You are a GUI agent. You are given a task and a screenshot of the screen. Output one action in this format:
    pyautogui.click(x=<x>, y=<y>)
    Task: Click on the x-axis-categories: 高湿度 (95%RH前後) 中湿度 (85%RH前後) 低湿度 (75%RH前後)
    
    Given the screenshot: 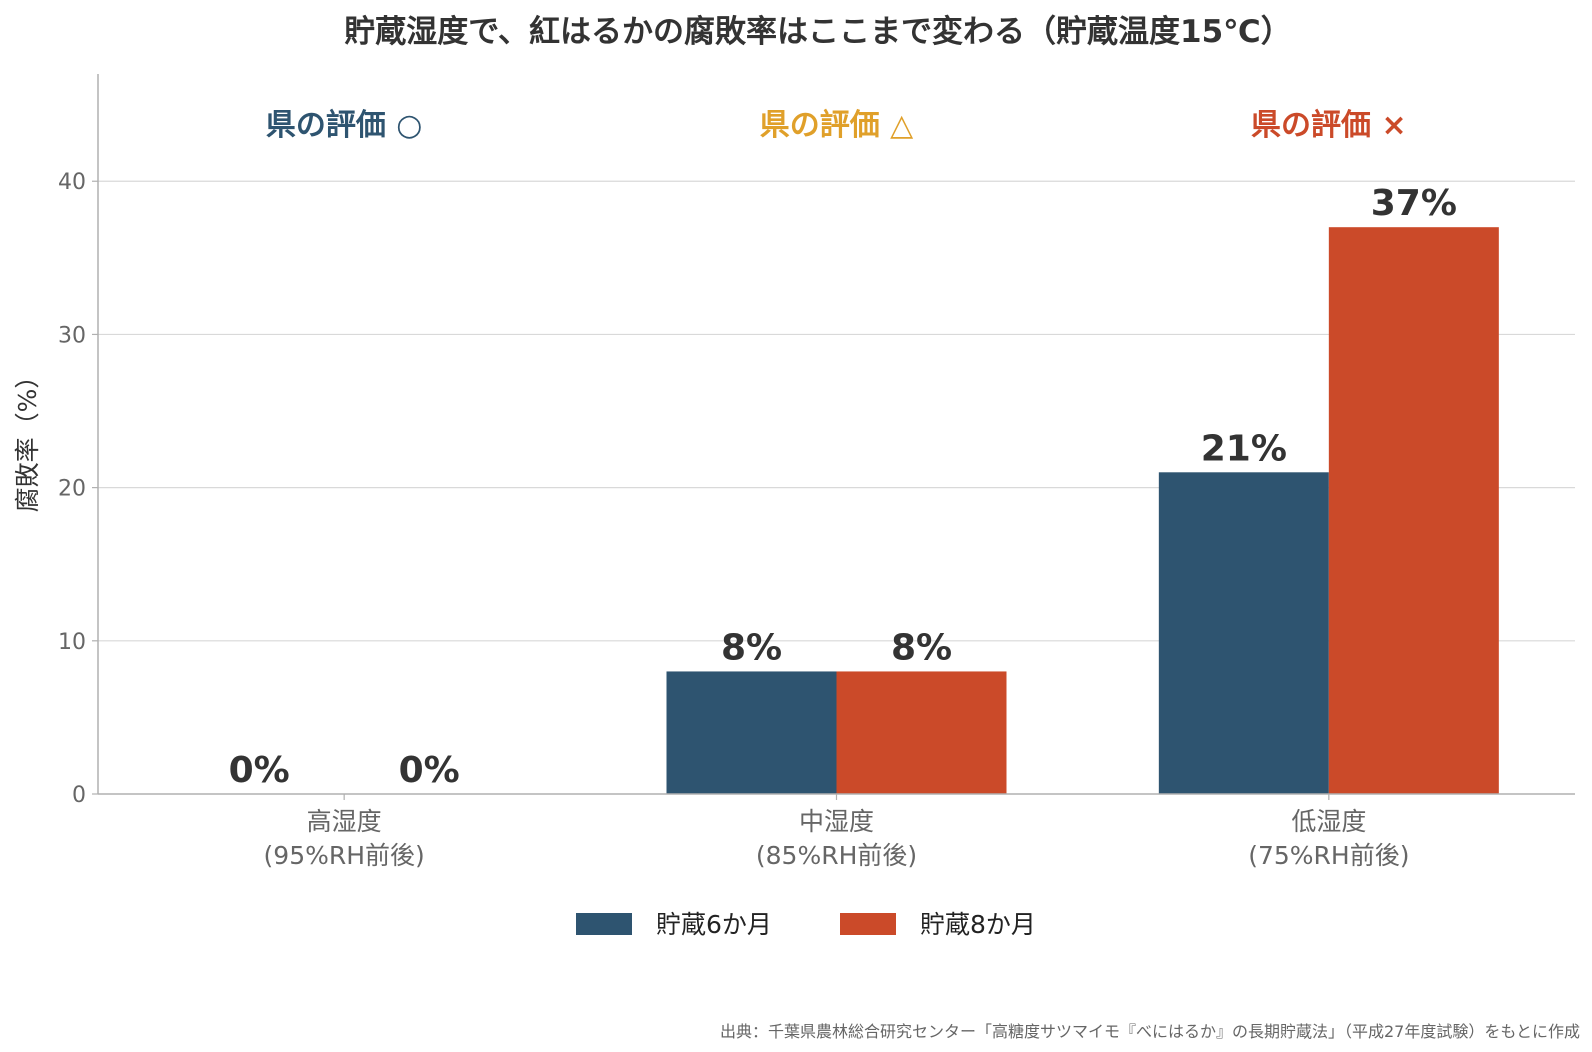 What is the action you would take?
    pyautogui.click(x=836, y=832)
    